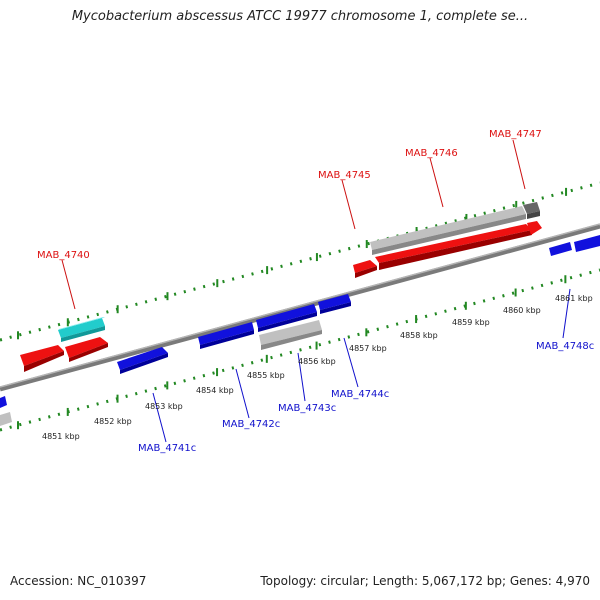 The height and width of the screenshot is (600, 600). I want to click on gene-label-MAB_4748c: MAB_4748c, so click(565, 346).